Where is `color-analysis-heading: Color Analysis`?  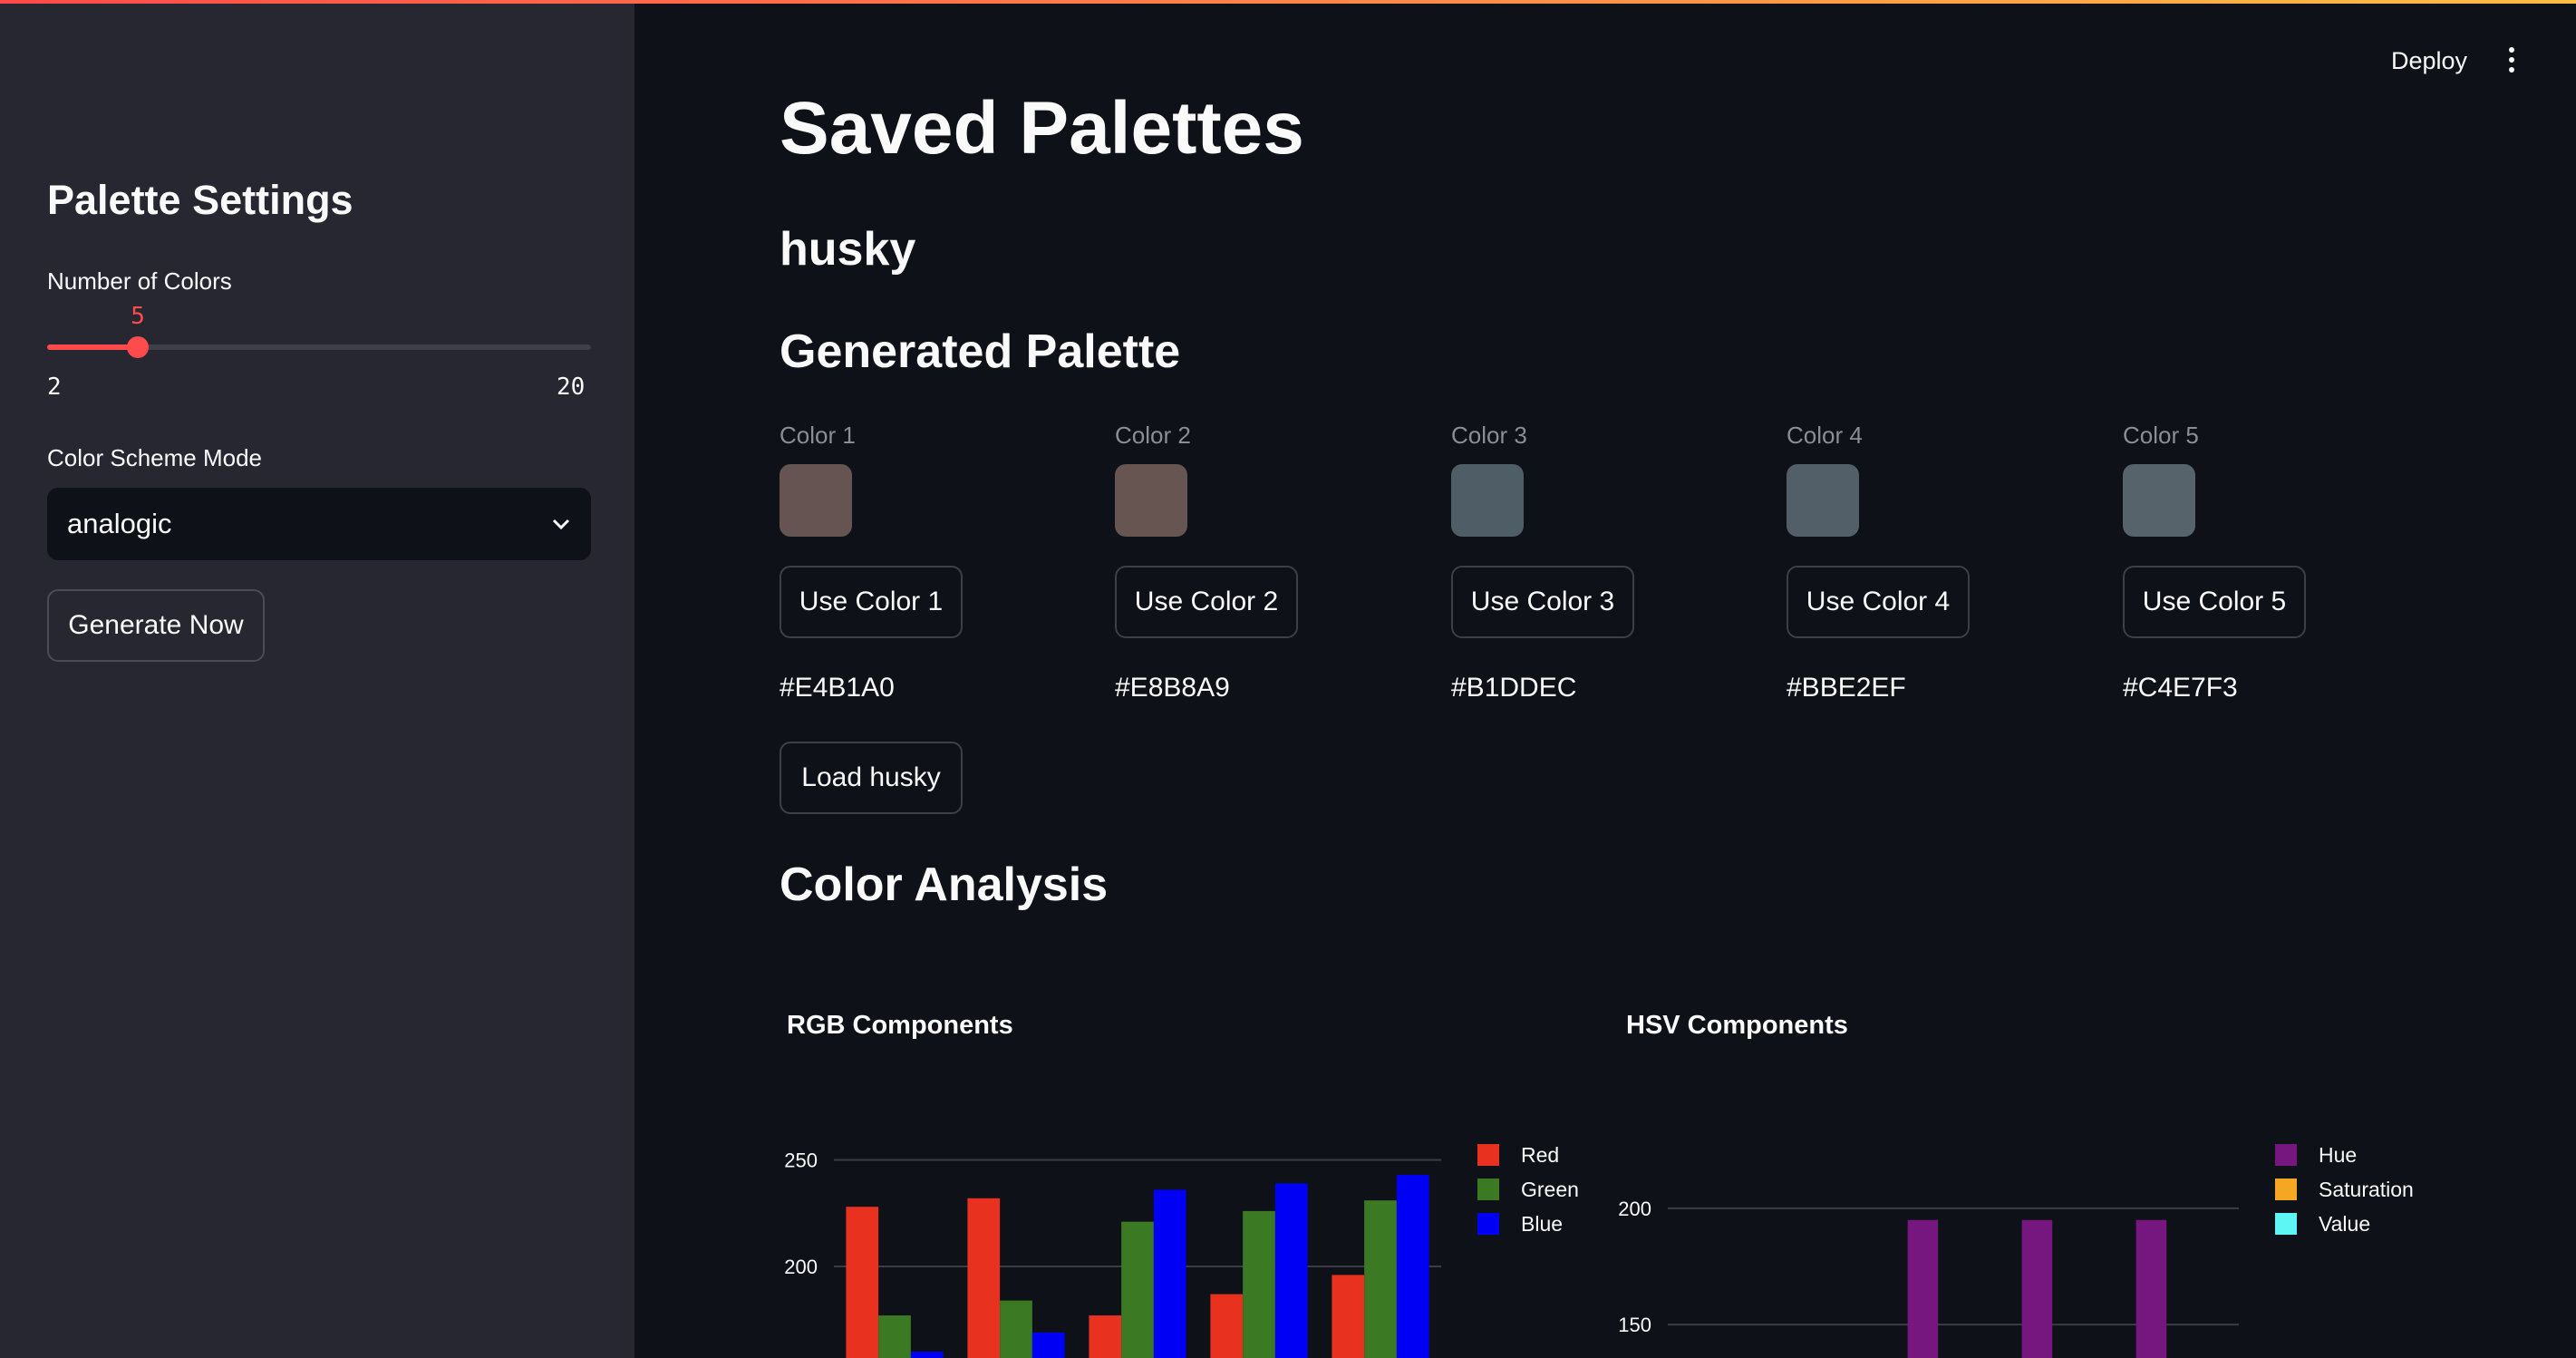
color-analysis-heading: Color Analysis is located at coordinates (944, 884).